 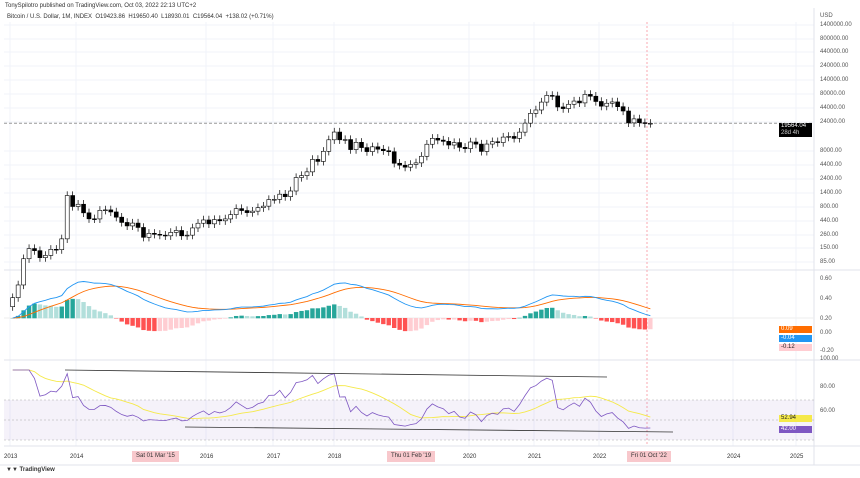 What do you see at coordinates (795, 429) in the screenshot?
I see `rsi-value-tag: 42.00` at bounding box center [795, 429].